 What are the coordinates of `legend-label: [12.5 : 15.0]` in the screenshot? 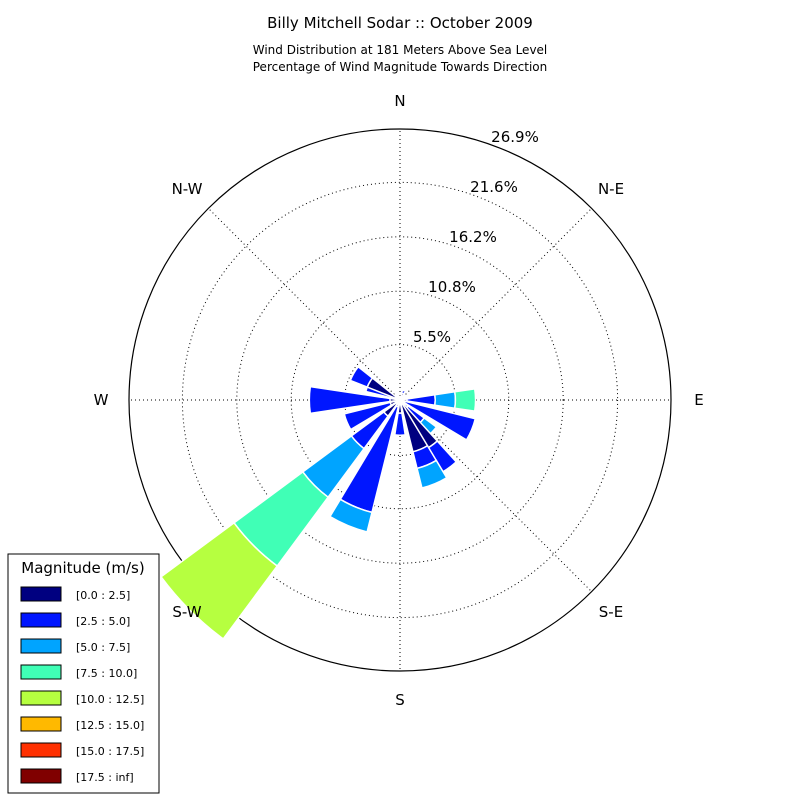 It's located at (110, 725).